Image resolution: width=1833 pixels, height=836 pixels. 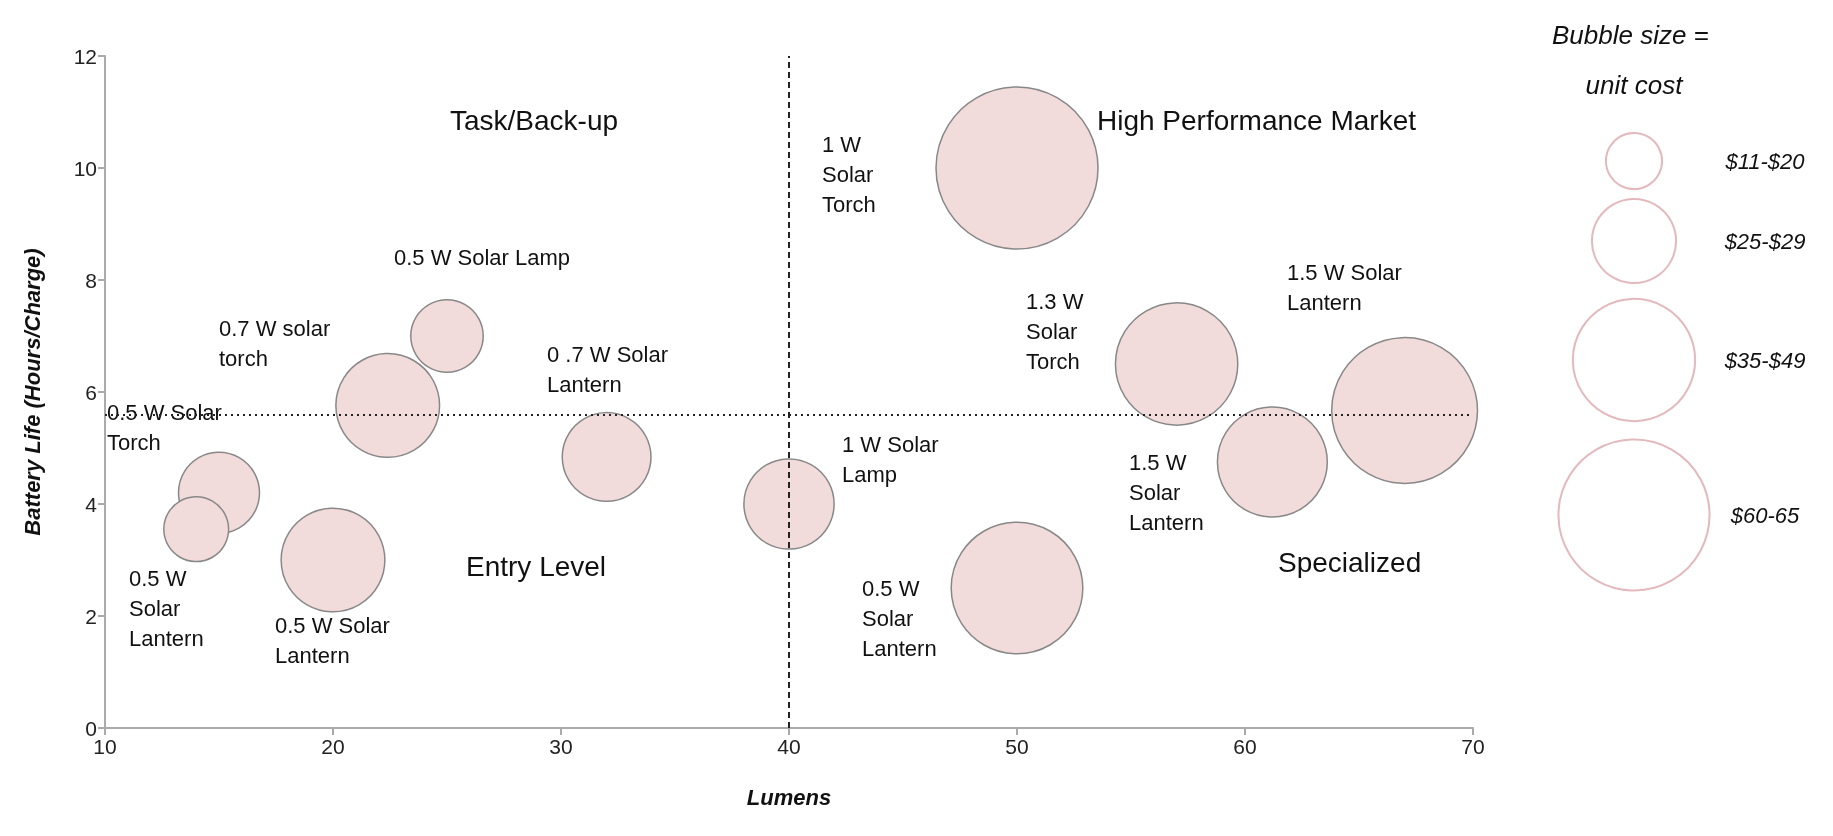 What do you see at coordinates (85, 56) in the screenshot?
I see `y-tick-label: 12` at bounding box center [85, 56].